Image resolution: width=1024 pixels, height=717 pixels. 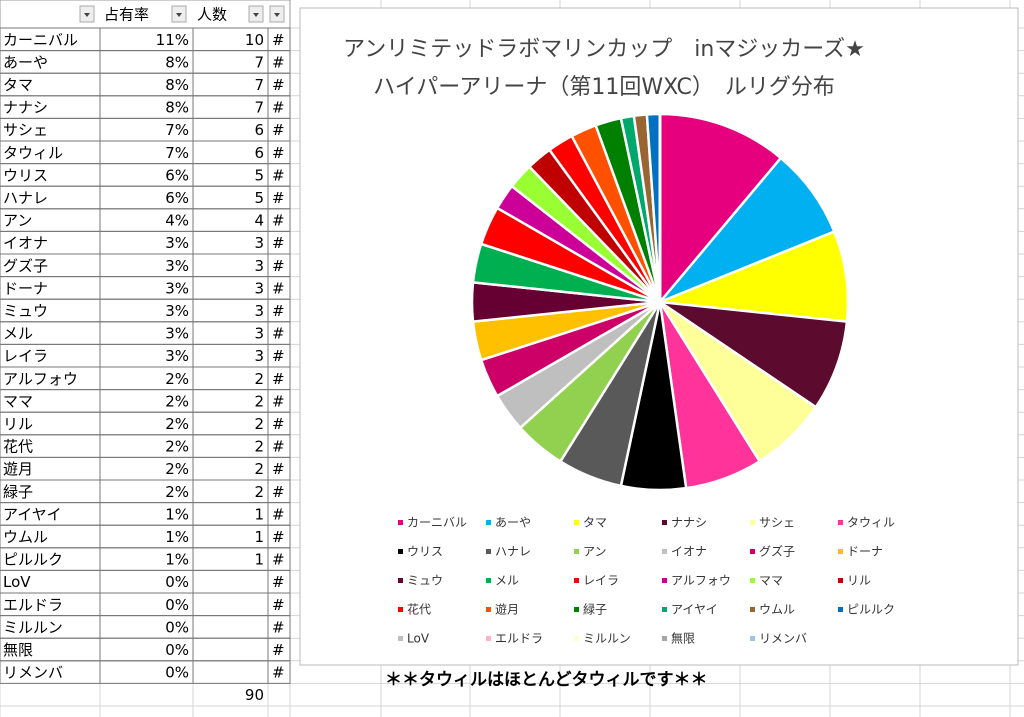 What do you see at coordinates (871, 523) in the screenshot?
I see `legend-label: タウィル` at bounding box center [871, 523].